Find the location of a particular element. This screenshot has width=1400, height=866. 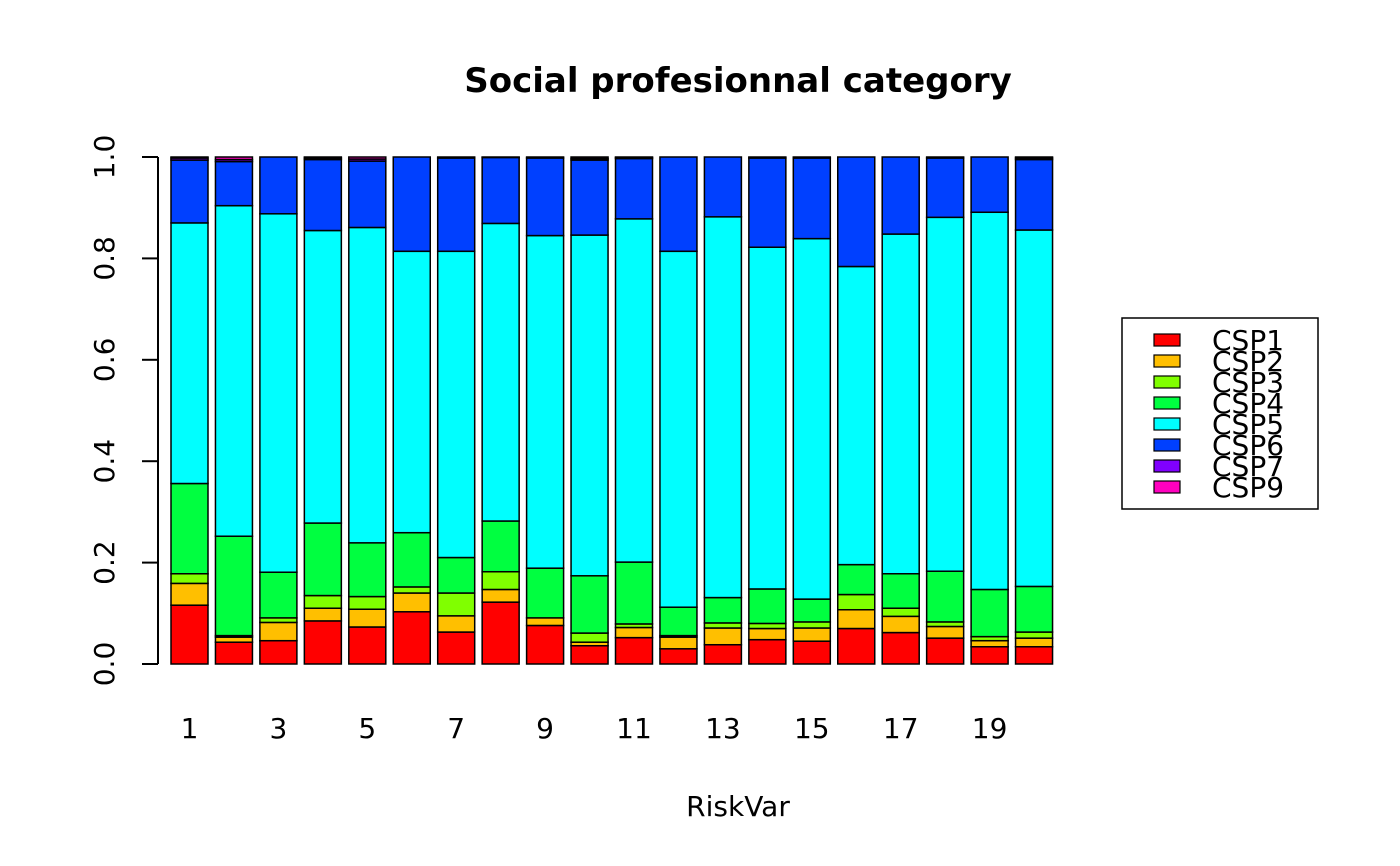

legend-swatch-csp1 is located at coordinates (1167, 340).